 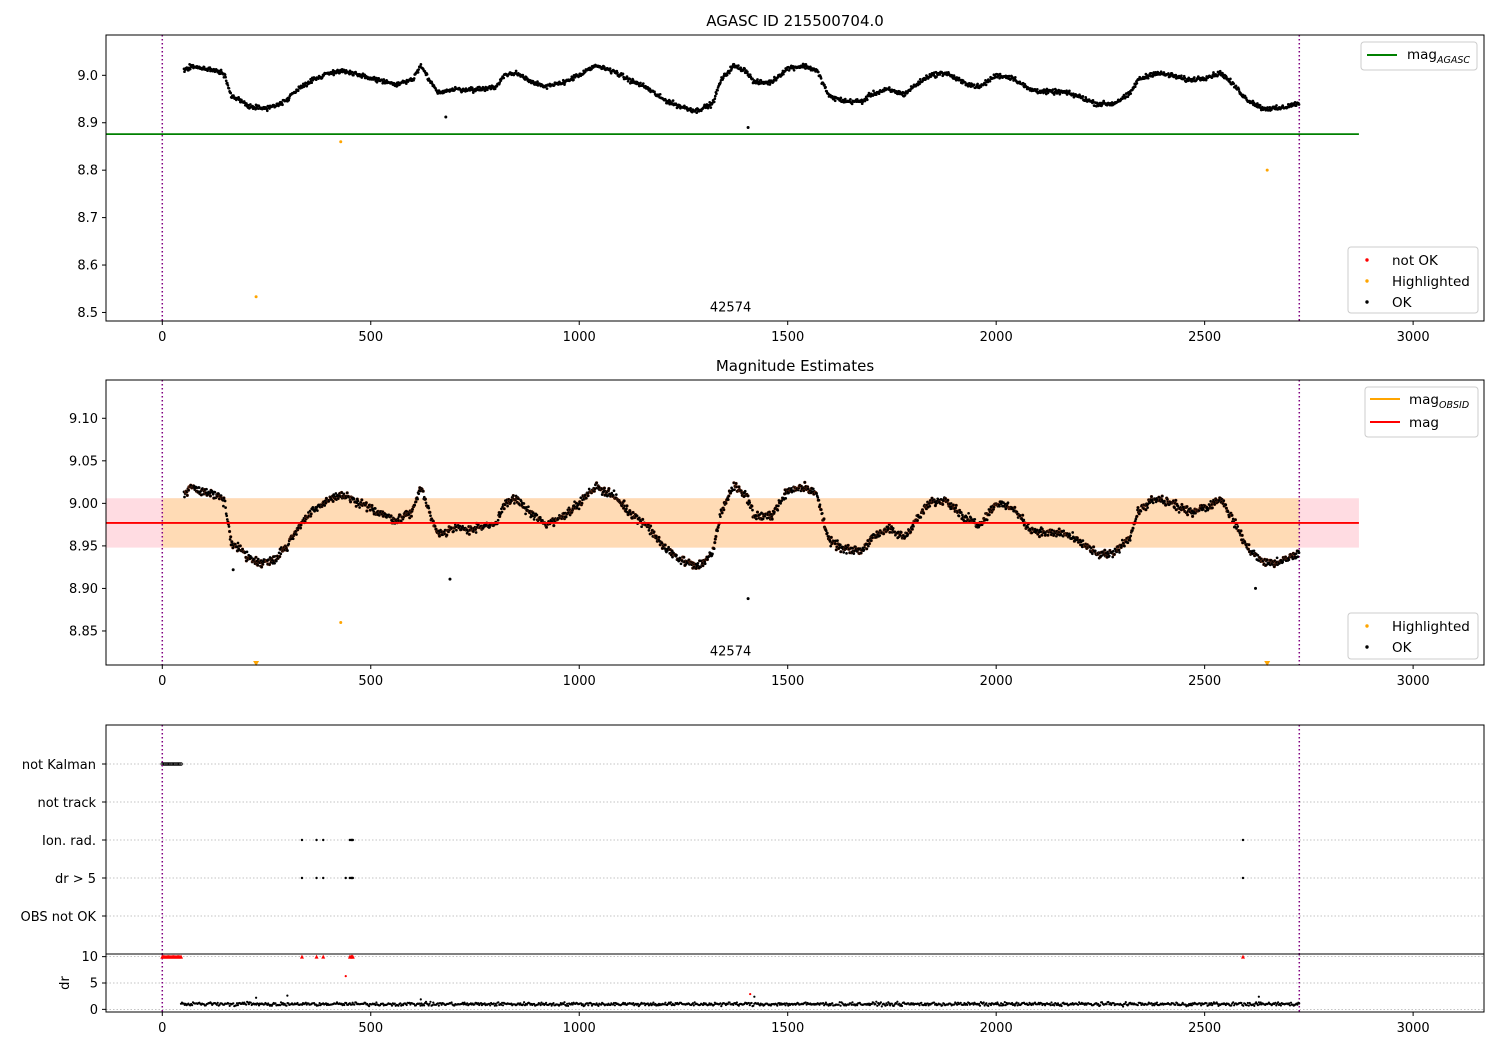 I want to click on mid-legend-mag-label-main: mag, so click(x=1424, y=423).